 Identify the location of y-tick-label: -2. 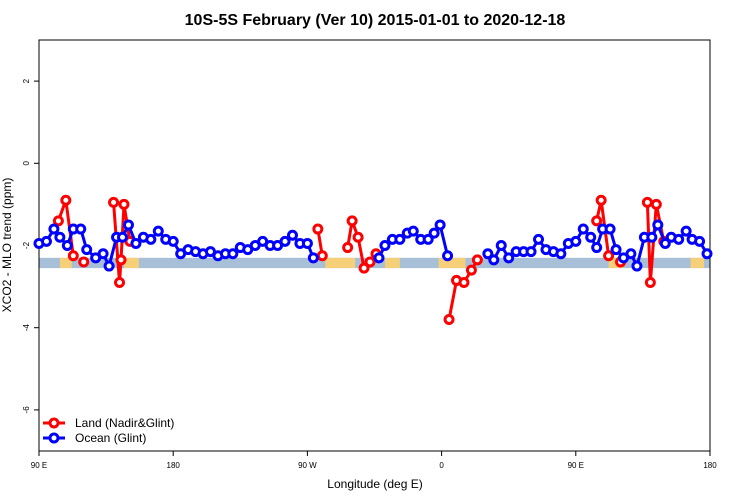
(26, 245).